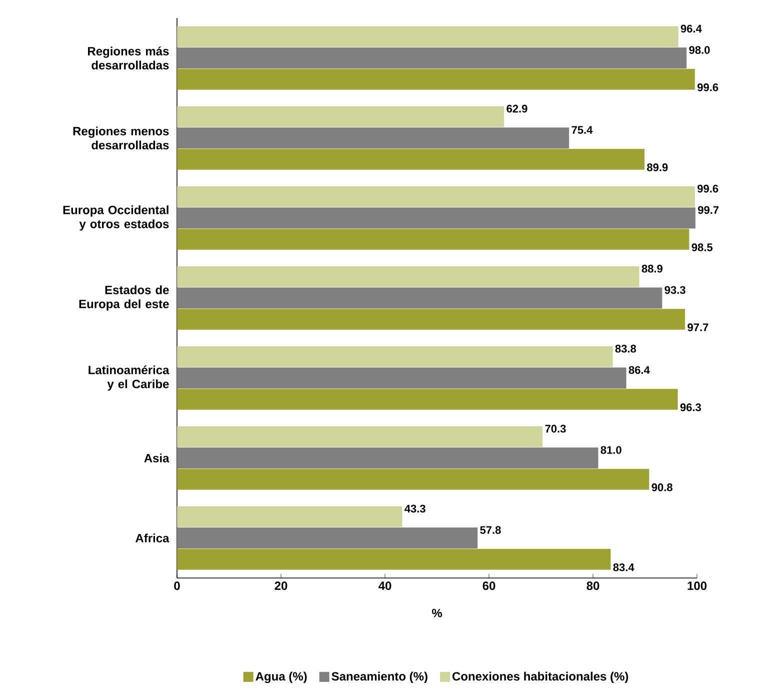 Image resolution: width=761 pixels, height=700 pixels. What do you see at coordinates (702, 247) in the screenshot?
I see `data-label: 98.5` at bounding box center [702, 247].